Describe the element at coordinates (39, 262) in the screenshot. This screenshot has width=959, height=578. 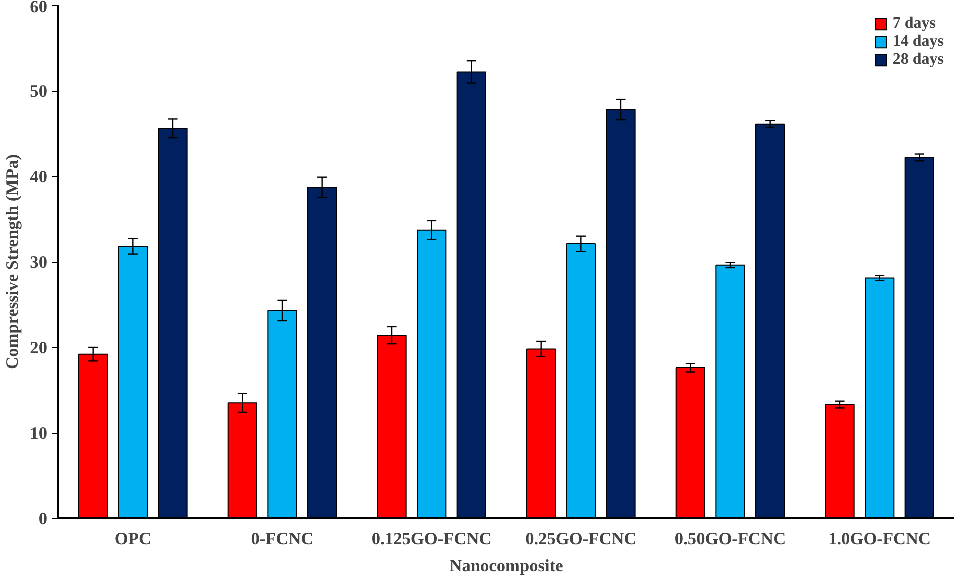
I see `y-tick-label: 30` at that location.